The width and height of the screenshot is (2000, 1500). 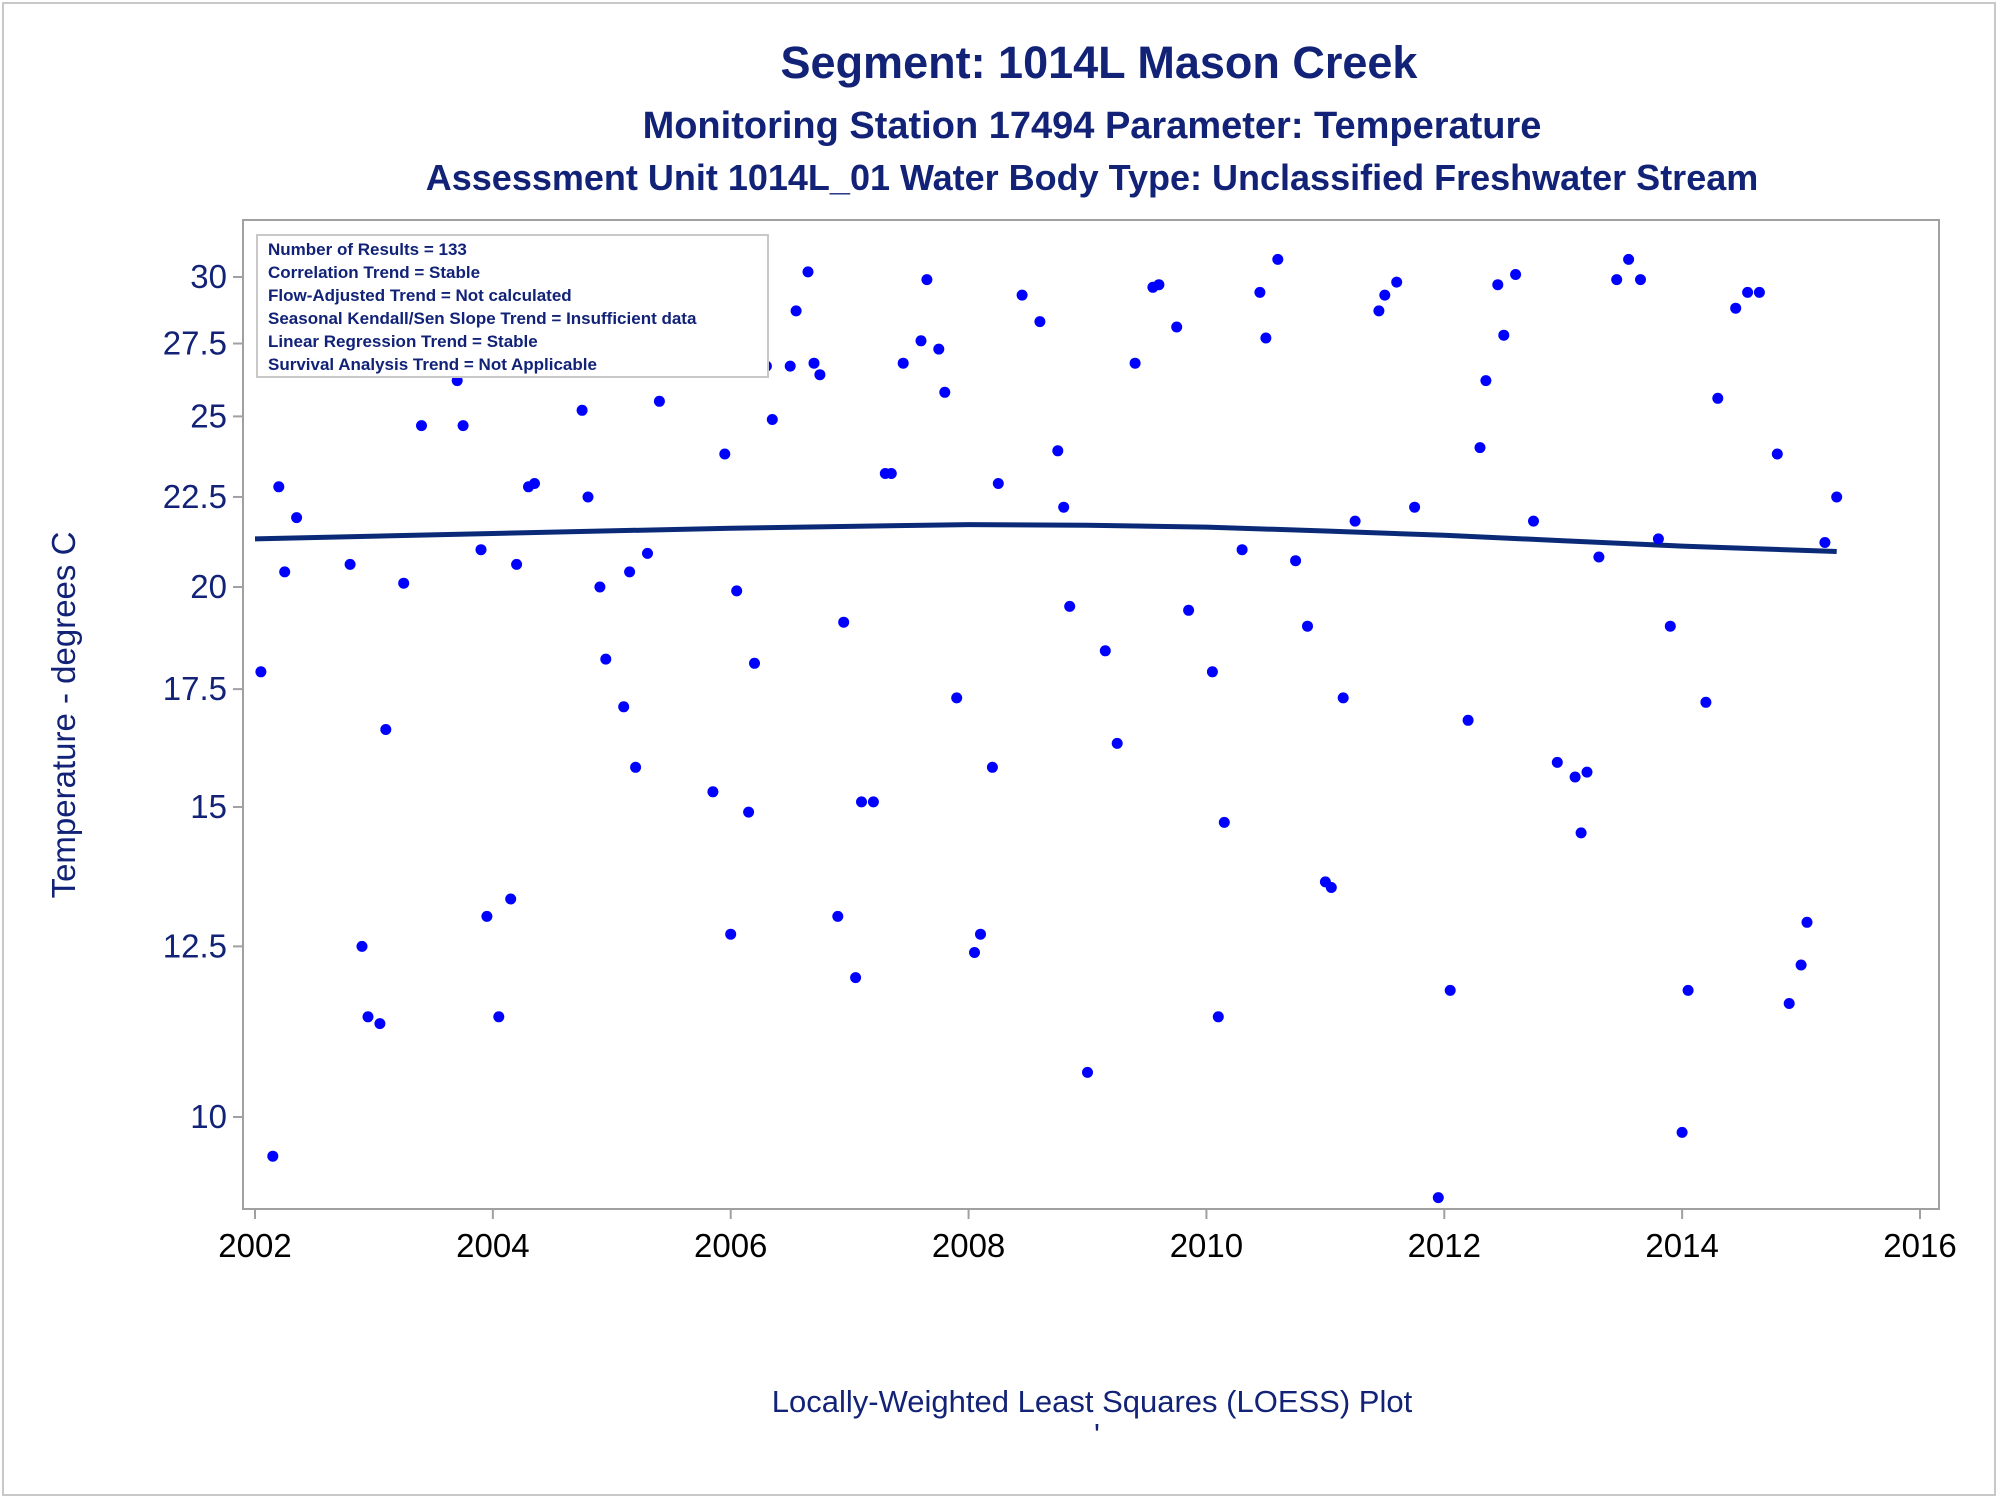 I want to click on inset-line-linear-regression: Linear Regression Trend = Stable, so click(x=403, y=341).